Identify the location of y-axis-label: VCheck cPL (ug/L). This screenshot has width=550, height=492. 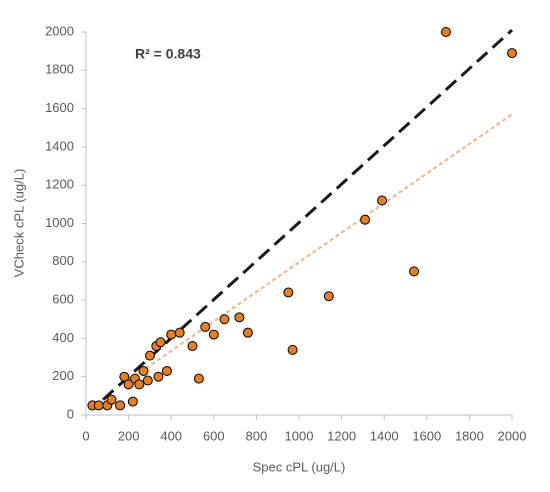
(18, 223).